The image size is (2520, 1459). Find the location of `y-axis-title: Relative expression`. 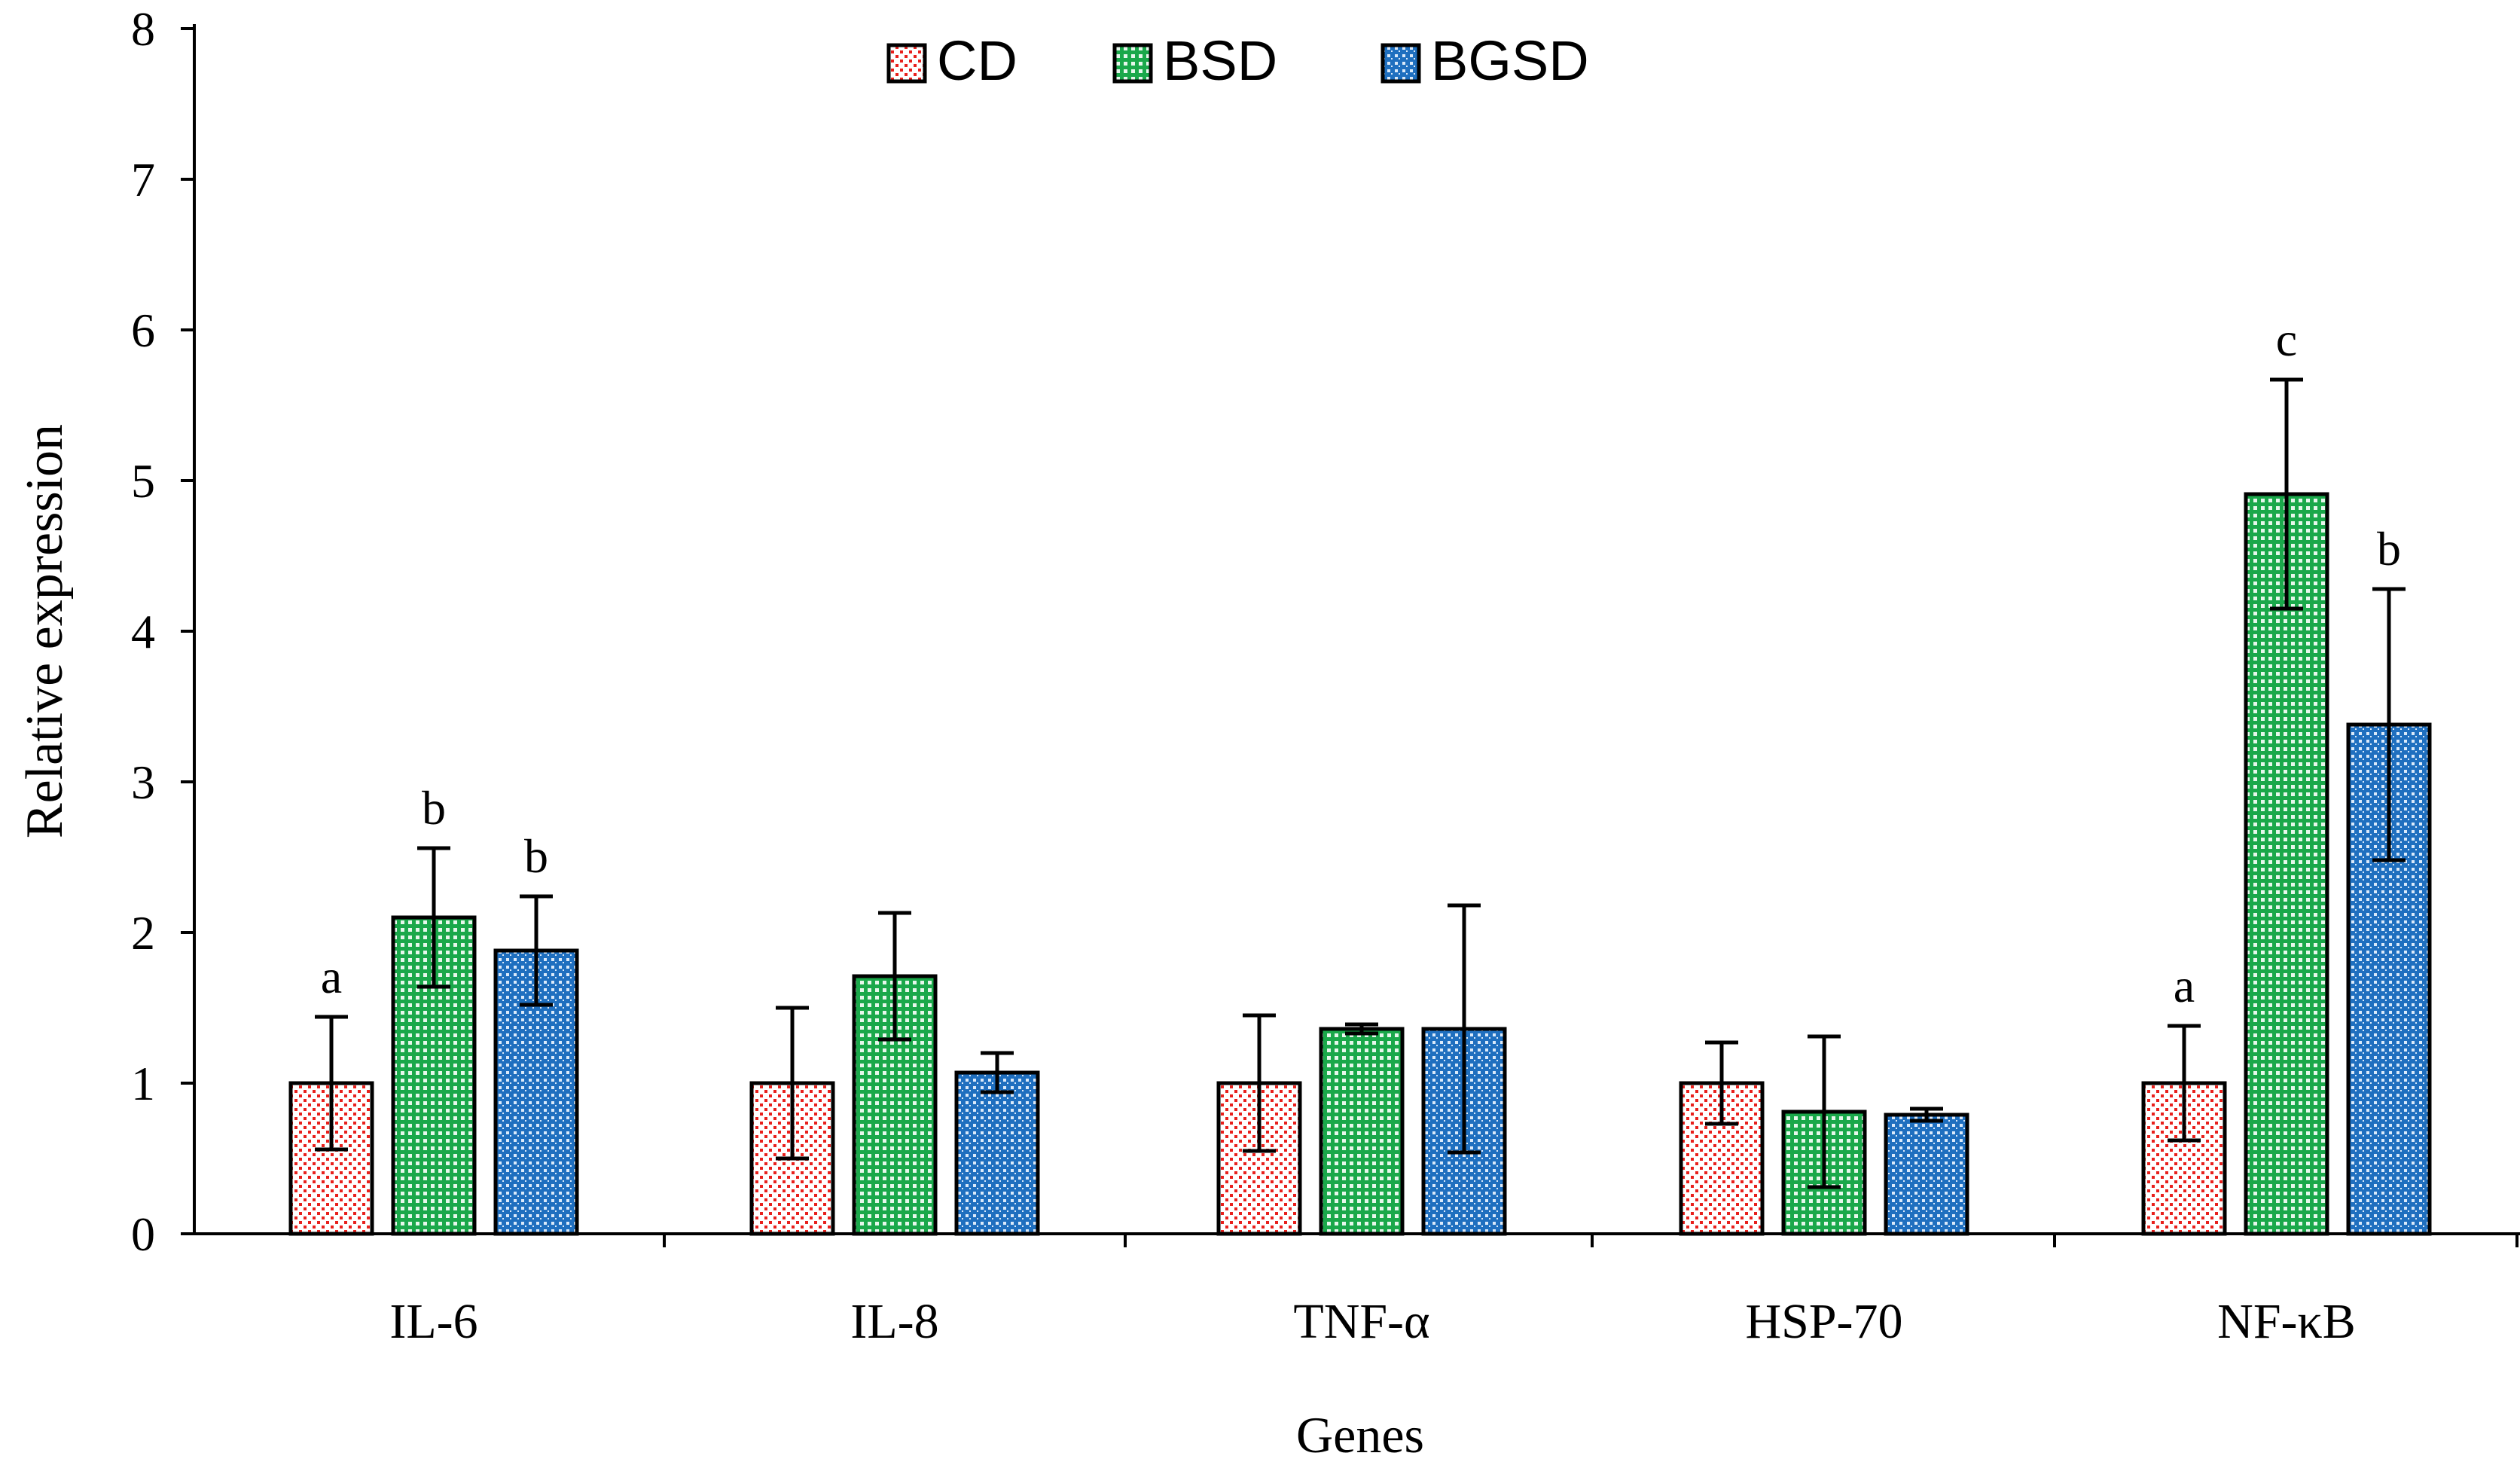

y-axis-title: Relative expression is located at coordinates (45, 631).